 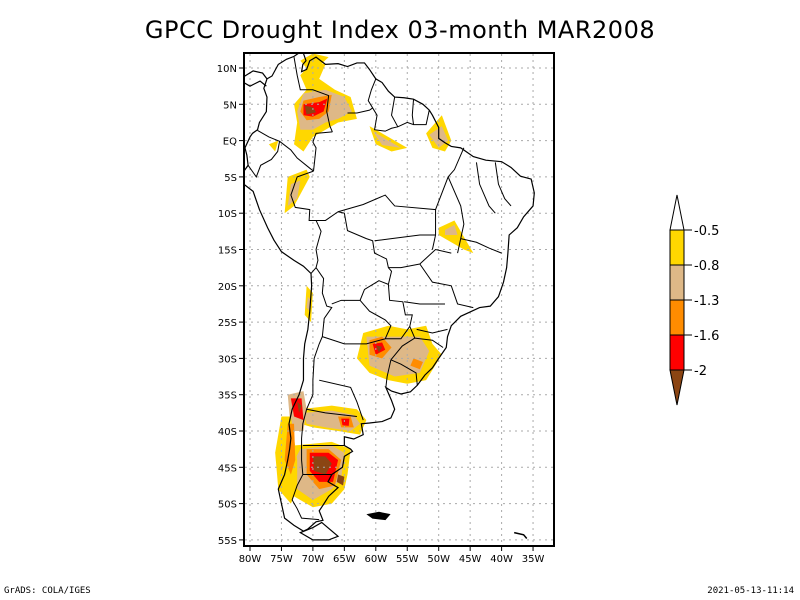 I want to click on lat-tick-label: 25S, so click(x=227, y=323).